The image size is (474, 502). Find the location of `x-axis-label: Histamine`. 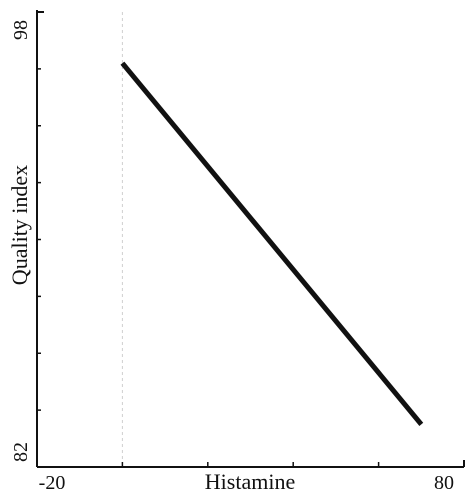

x-axis-label: Histamine is located at coordinates (250, 481).